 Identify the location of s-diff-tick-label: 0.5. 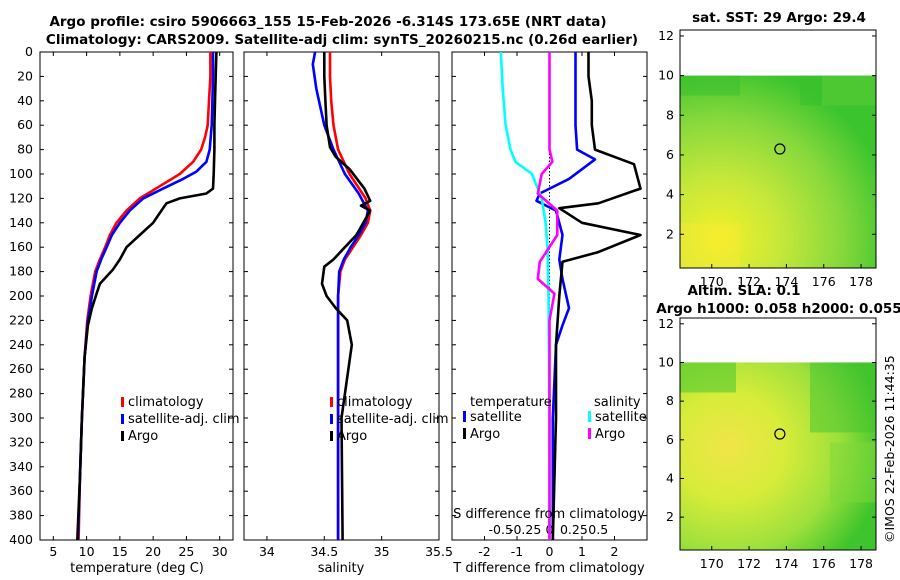
(598, 529).